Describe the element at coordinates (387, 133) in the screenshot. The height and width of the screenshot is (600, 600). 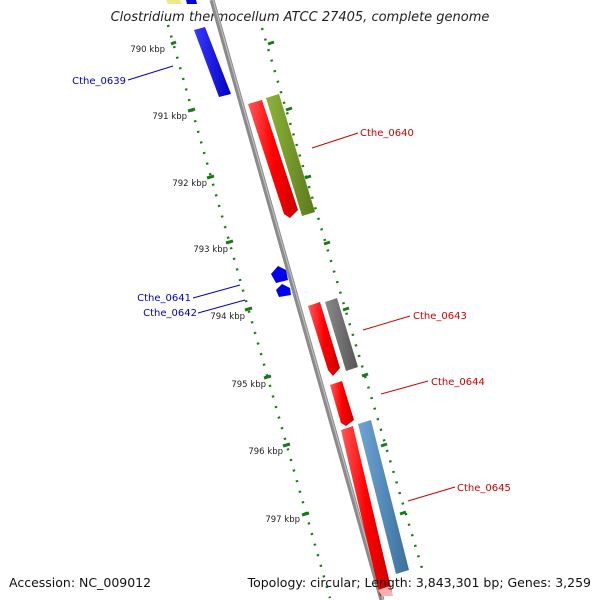
I see `label-cthe-0640: Cthe_0640` at that location.